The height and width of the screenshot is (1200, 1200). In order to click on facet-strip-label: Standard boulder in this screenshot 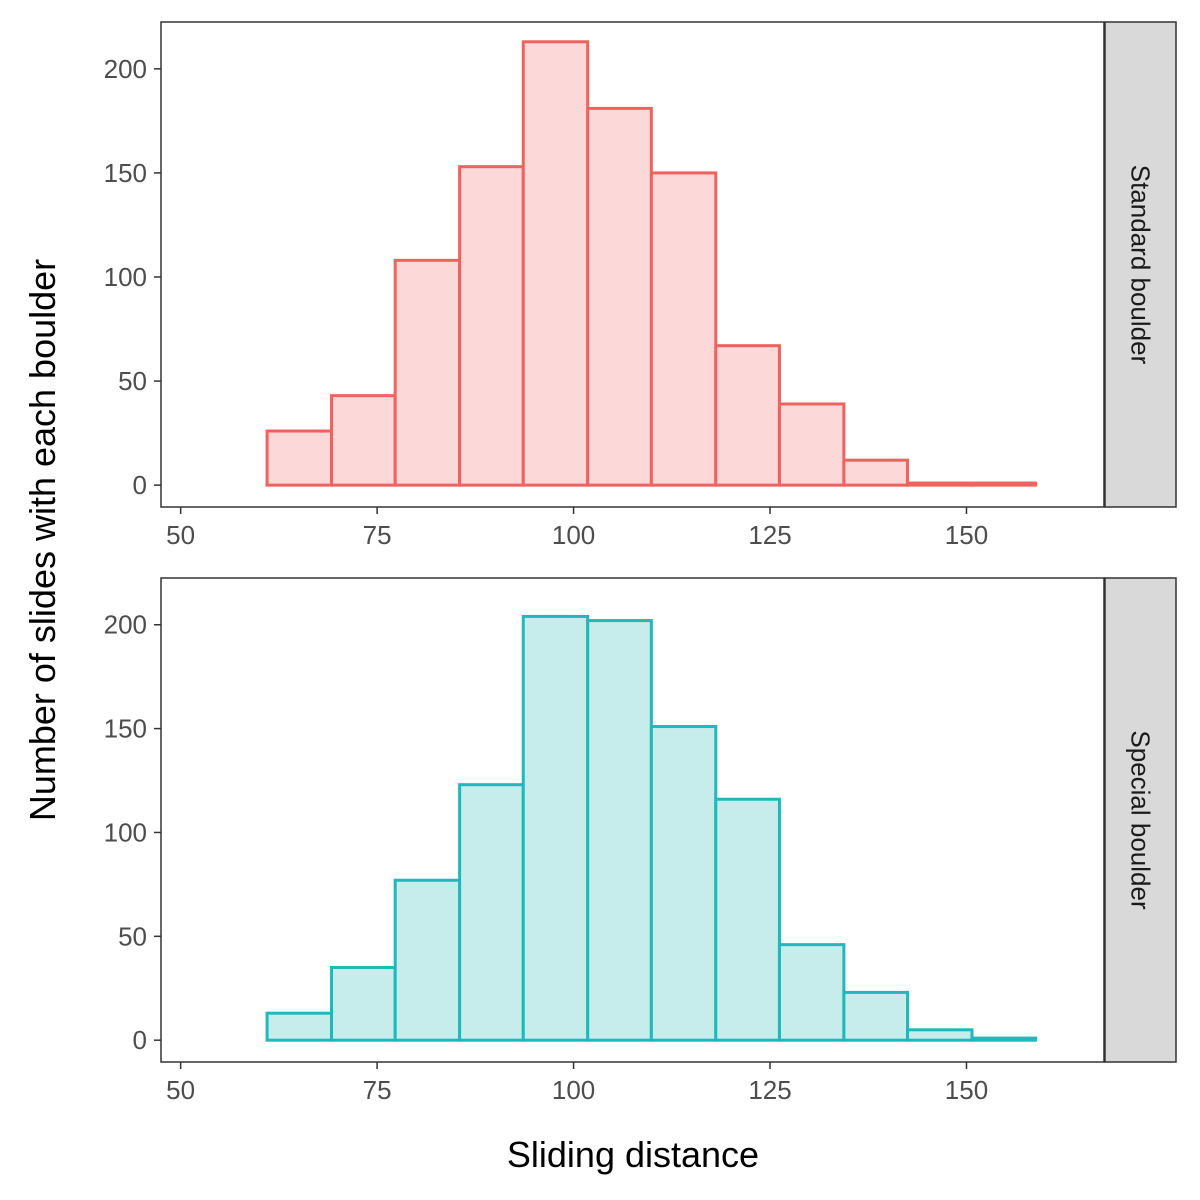, I will do `click(1141, 265)`.